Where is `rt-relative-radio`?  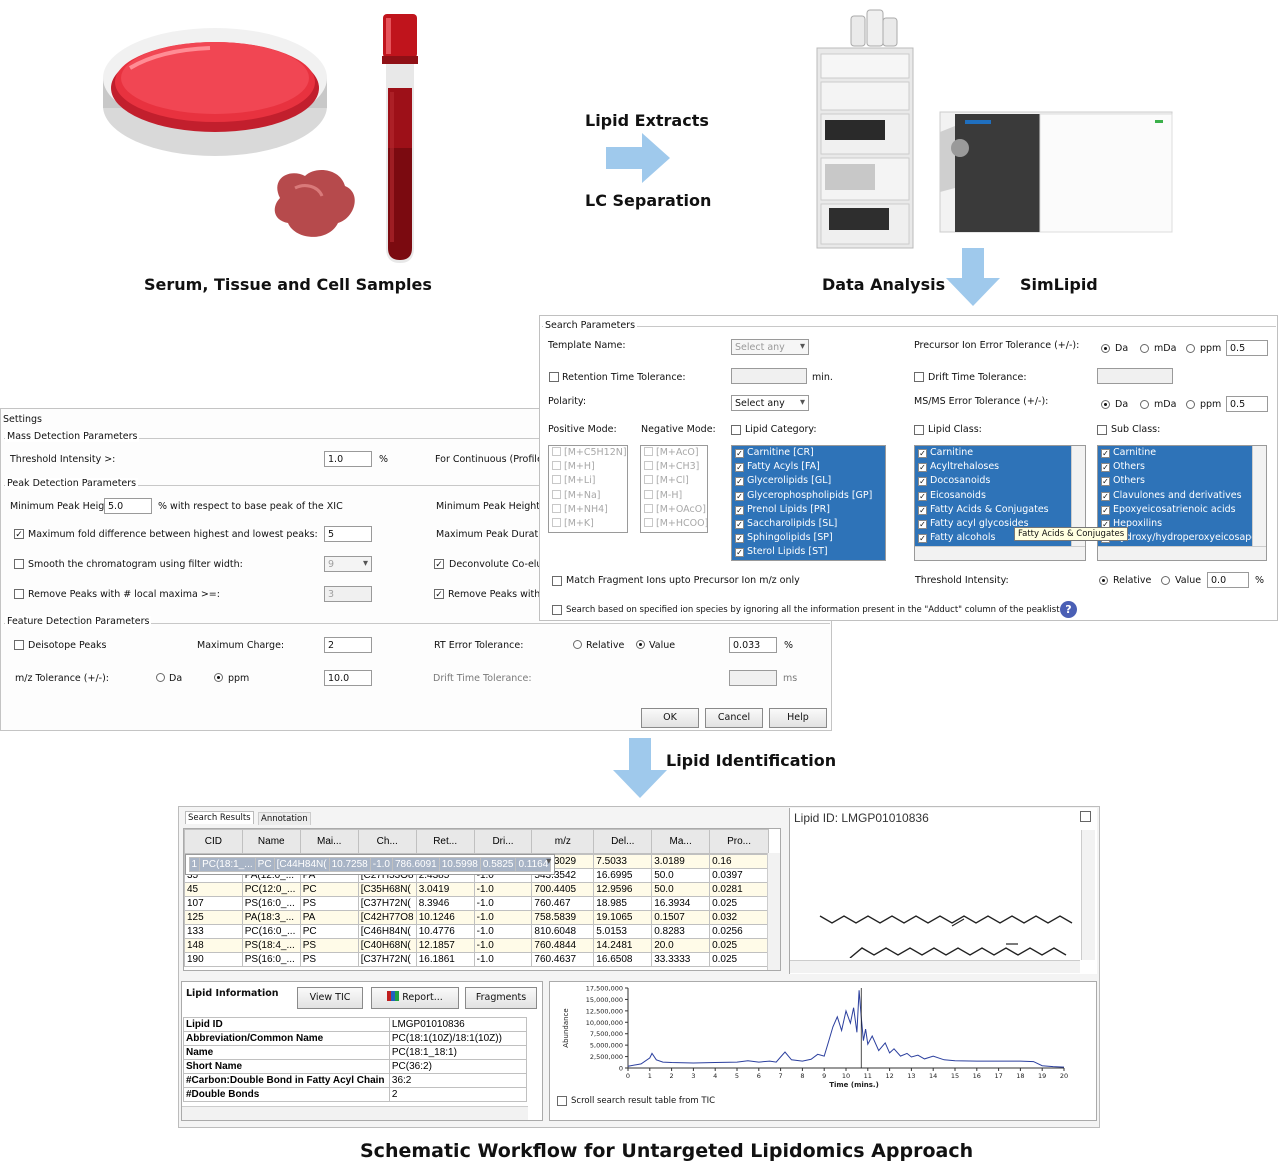
rt-relative-radio is located at coordinates (577, 644).